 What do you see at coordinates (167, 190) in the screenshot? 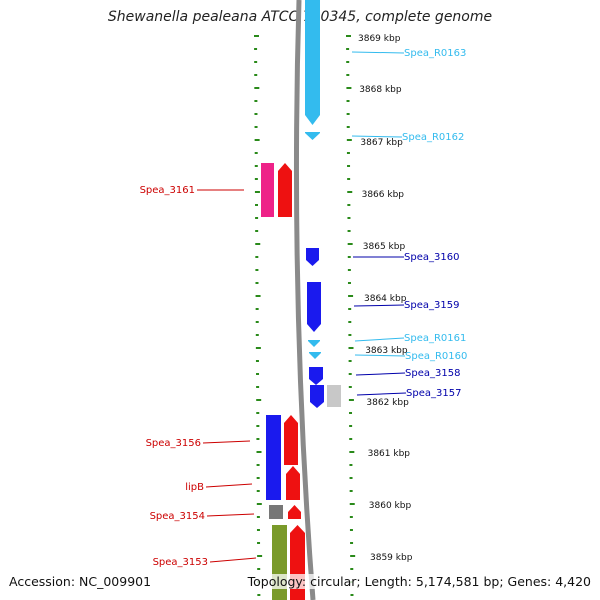
I see `gene-label-left: Spea_3161` at bounding box center [167, 190].